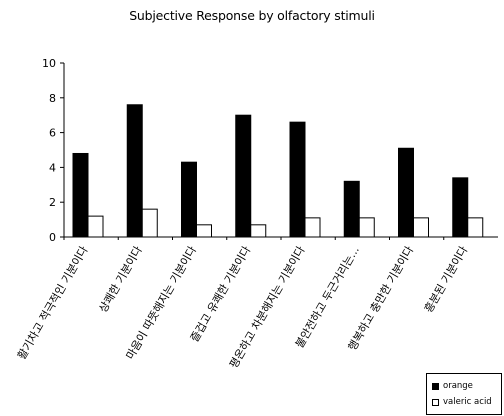 The image size is (504, 416). What do you see at coordinates (52, 303) in the screenshot?
I see `x-category-label: 활기차고 적극적인 기분이다` at bounding box center [52, 303].